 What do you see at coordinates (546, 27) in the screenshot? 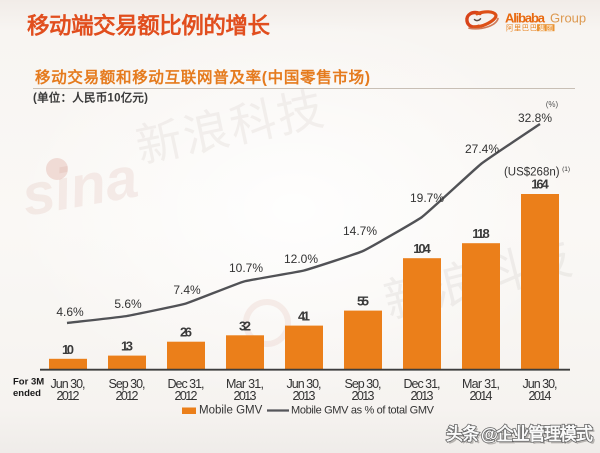
I see `svg-text: 集团` at bounding box center [546, 27].